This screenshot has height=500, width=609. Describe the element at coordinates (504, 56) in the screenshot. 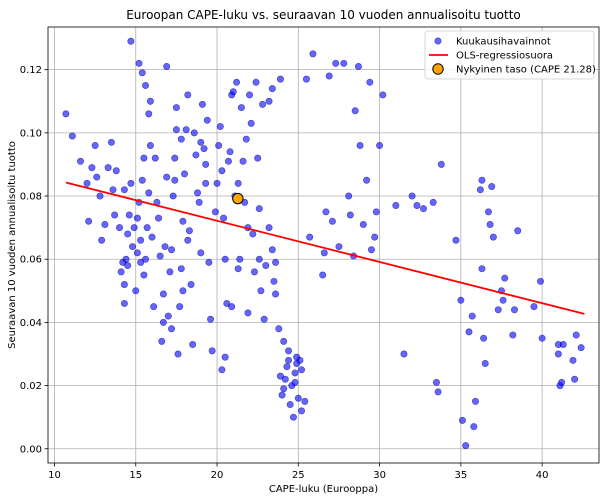

I see `legend-label: OLS-regressiosuora` at that location.